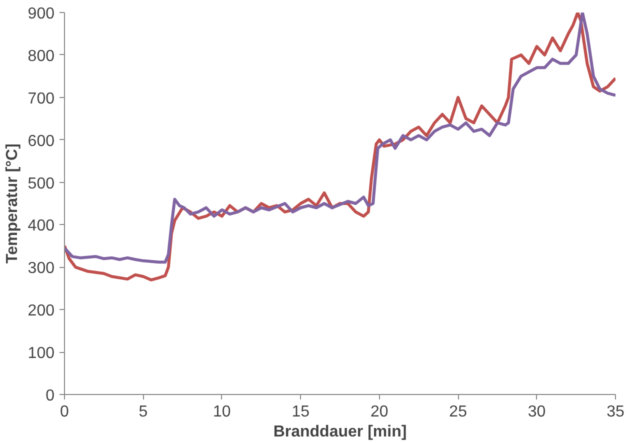  I want to click on y-tick-label: 300, so click(41, 269).